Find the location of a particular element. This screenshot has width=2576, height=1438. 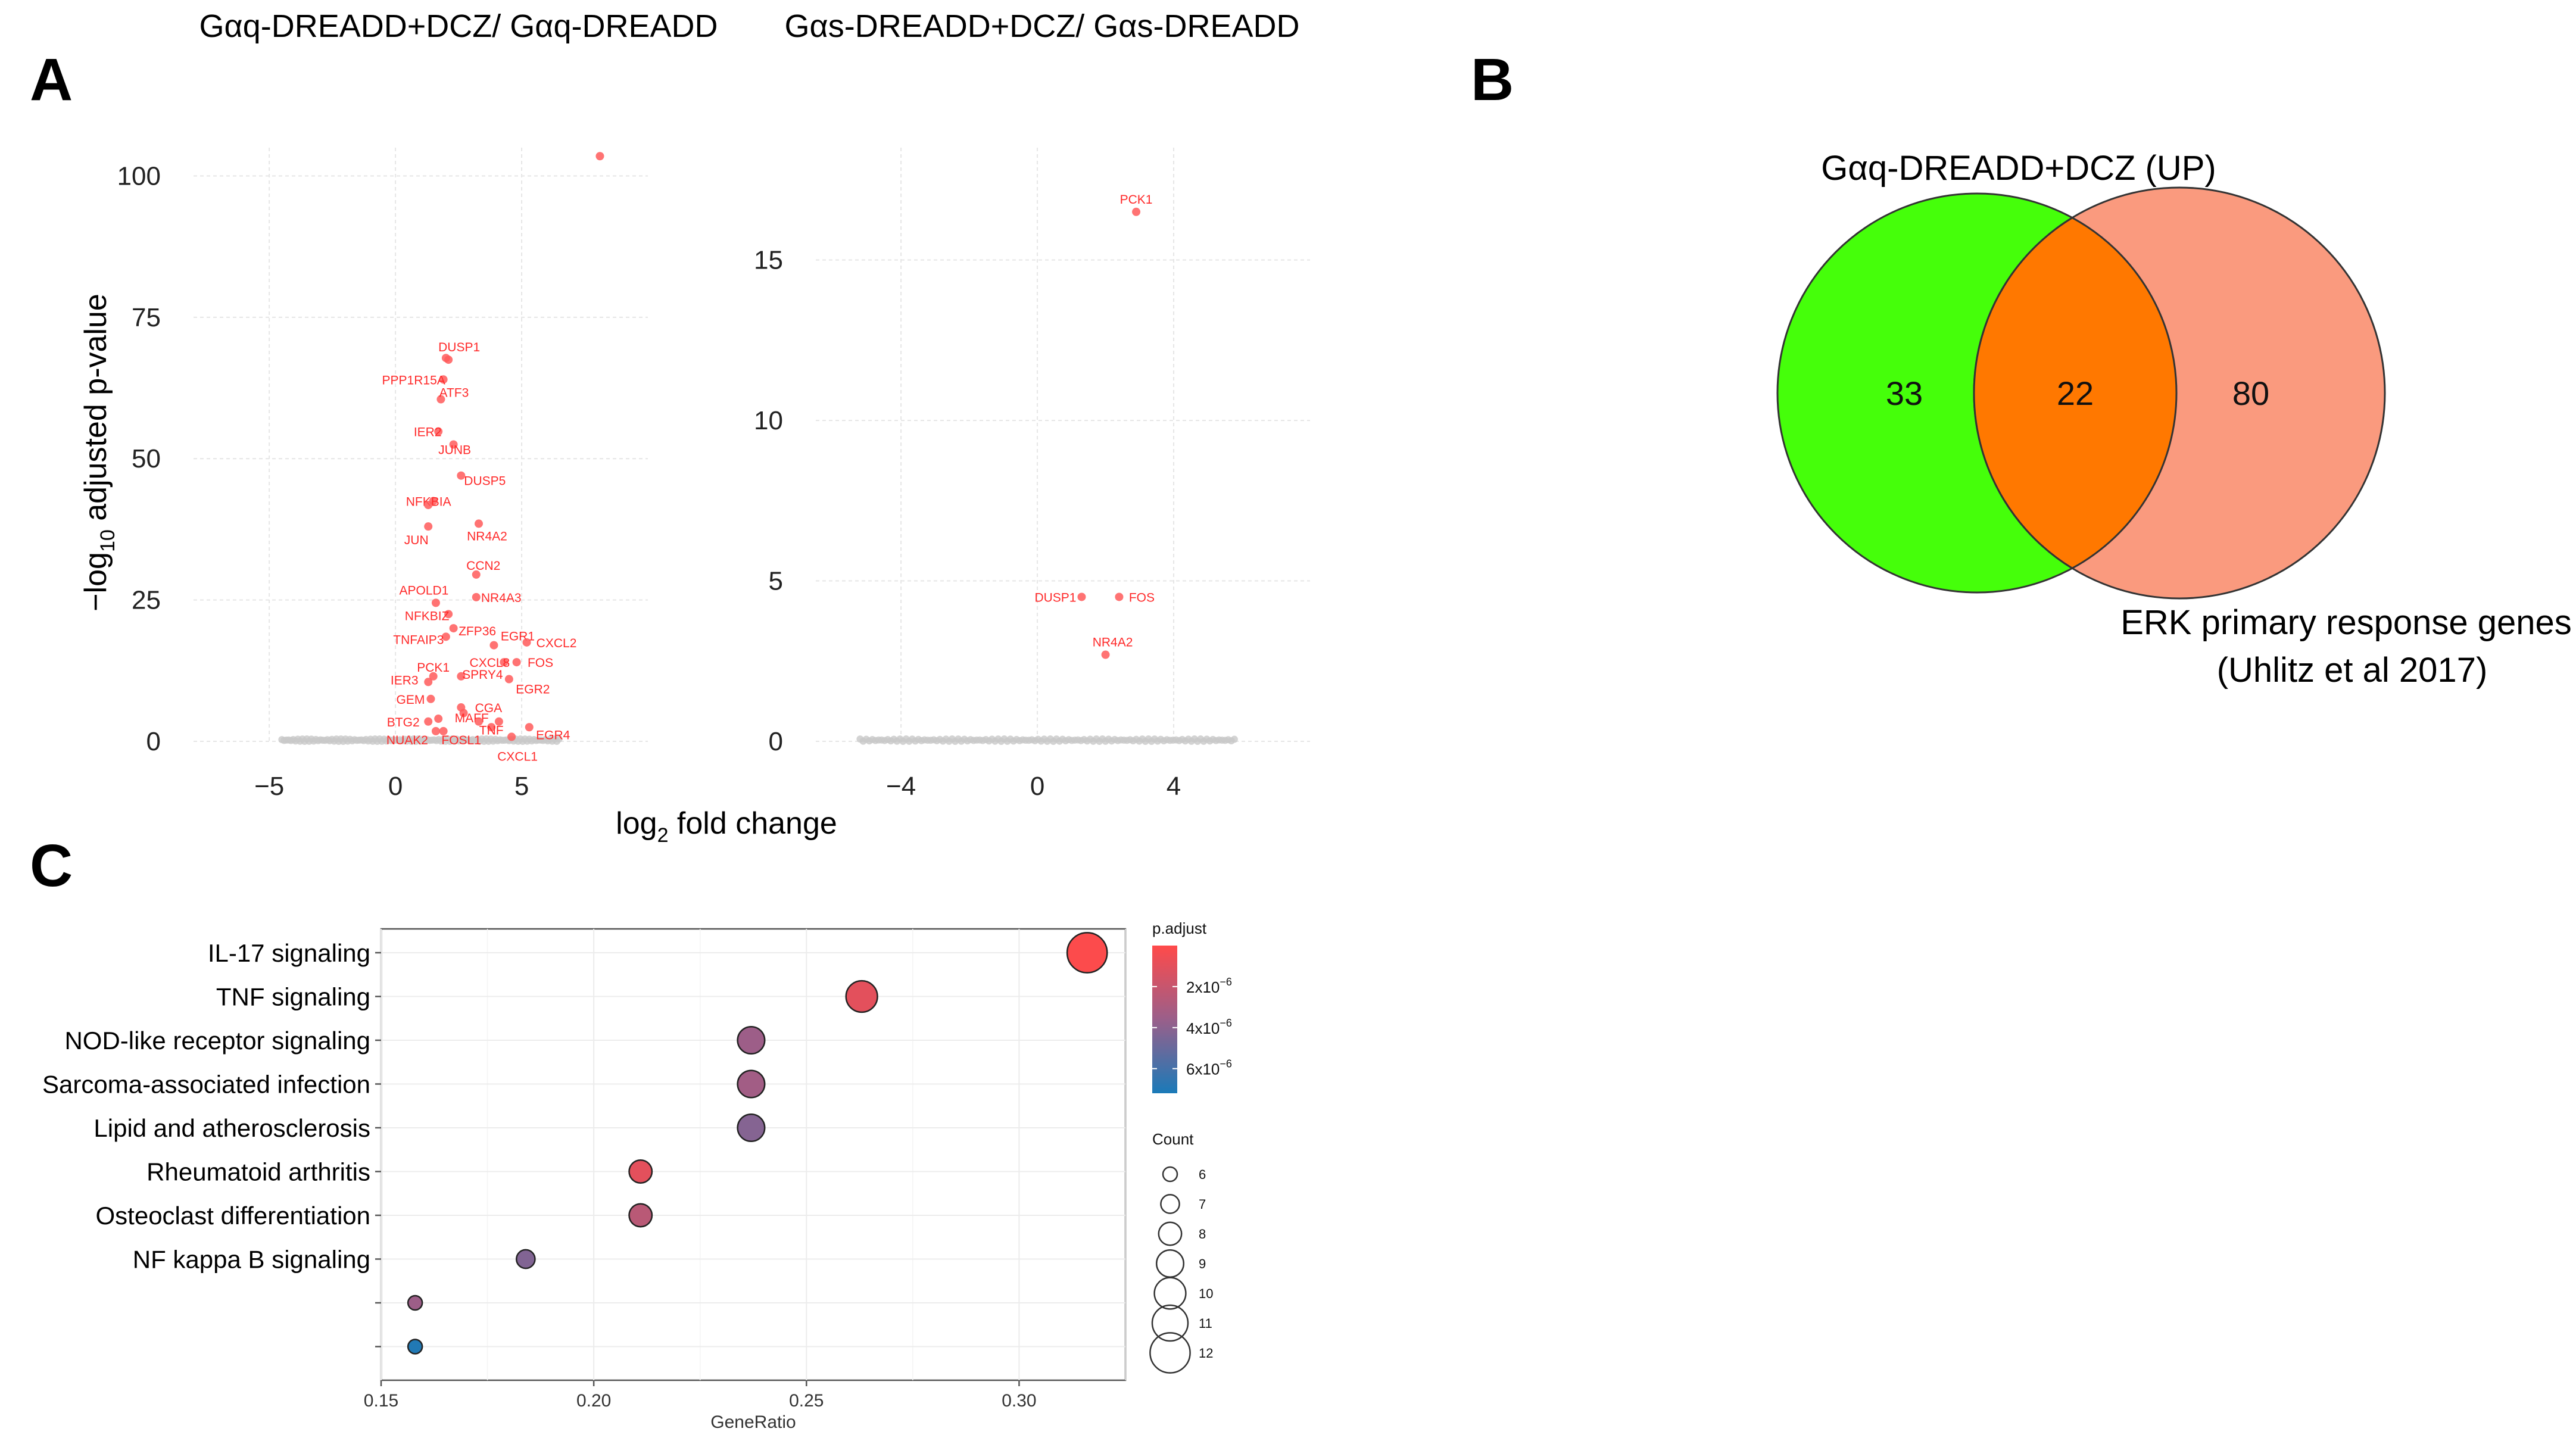

y-tick-label: 100 is located at coordinates (139, 176).